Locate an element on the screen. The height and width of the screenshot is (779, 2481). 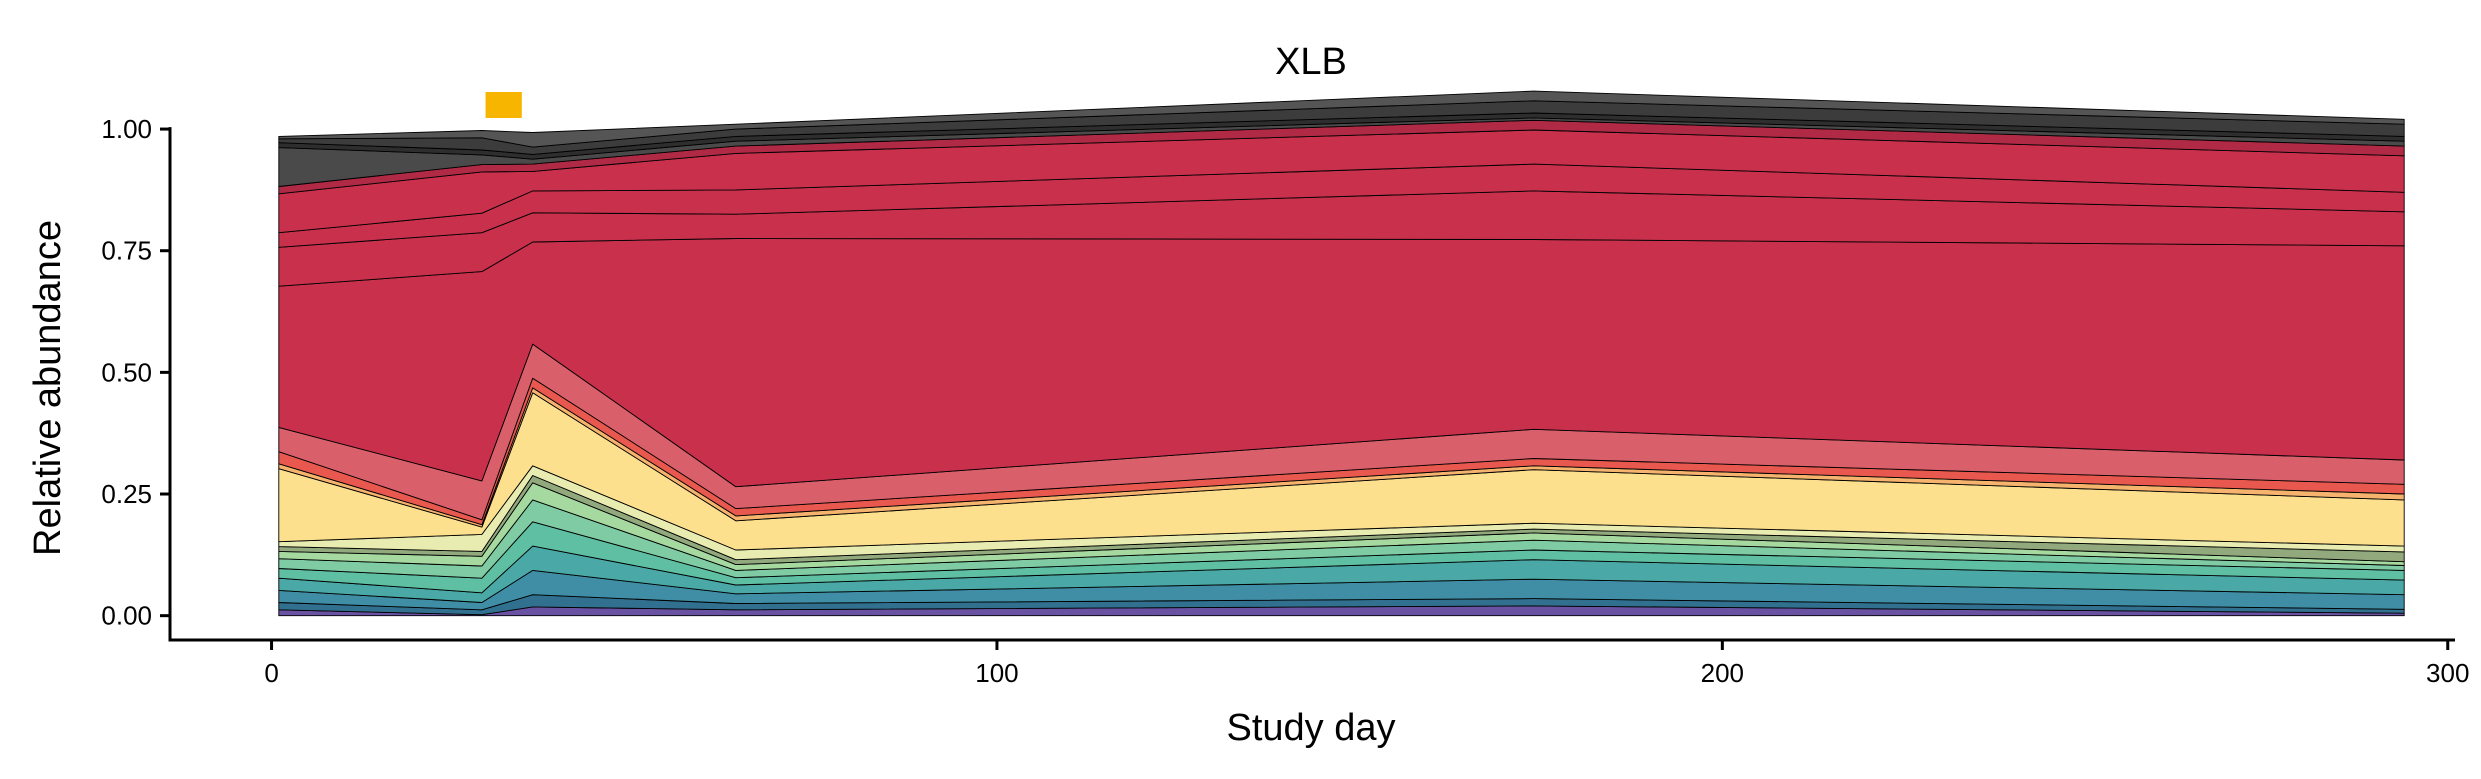
x-tick-label: 100 is located at coordinates (996, 673).